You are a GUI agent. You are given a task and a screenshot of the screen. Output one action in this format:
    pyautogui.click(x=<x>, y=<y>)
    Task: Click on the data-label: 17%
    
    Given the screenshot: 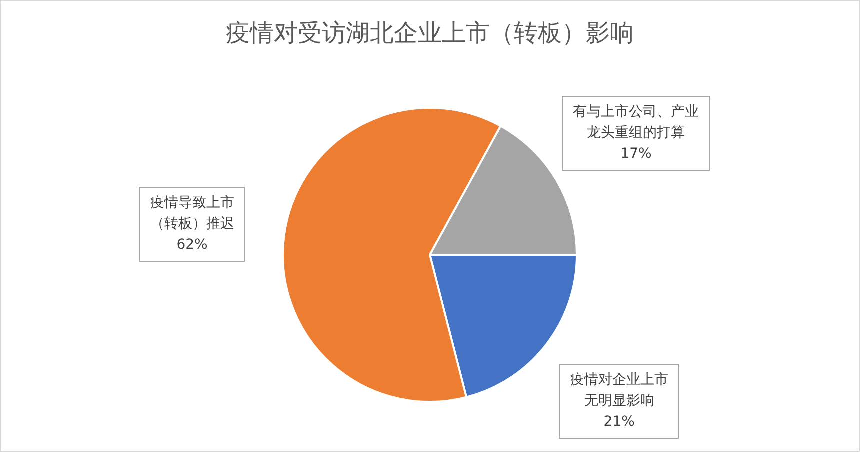 What is the action you would take?
    pyautogui.click(x=636, y=154)
    